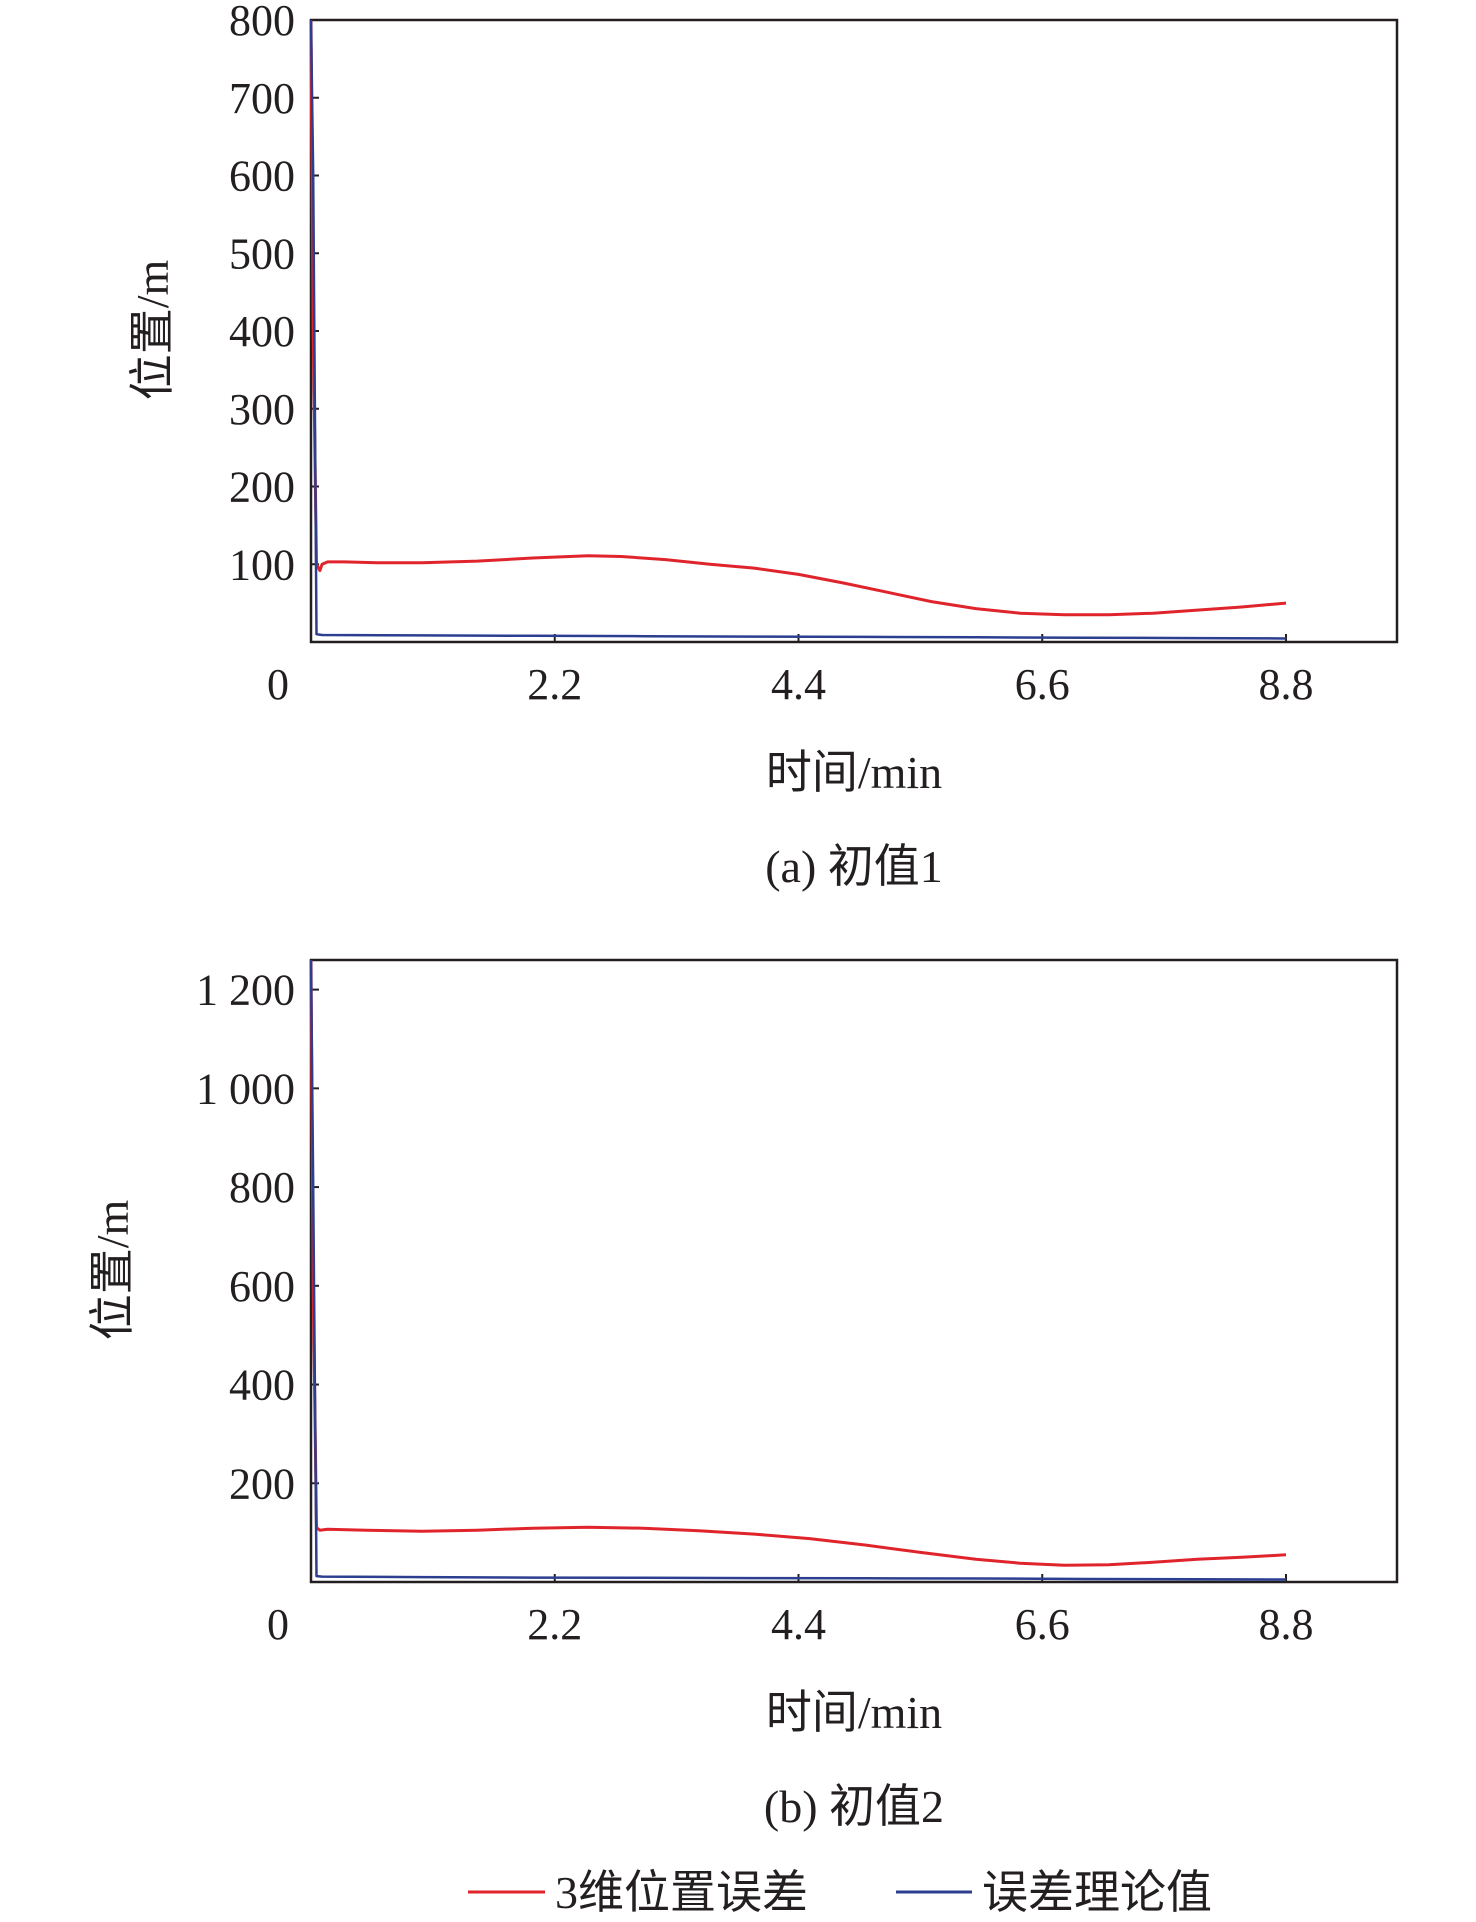  I want to click on legend-label-3d-position-error: 3维位置误差, so click(681, 1892).